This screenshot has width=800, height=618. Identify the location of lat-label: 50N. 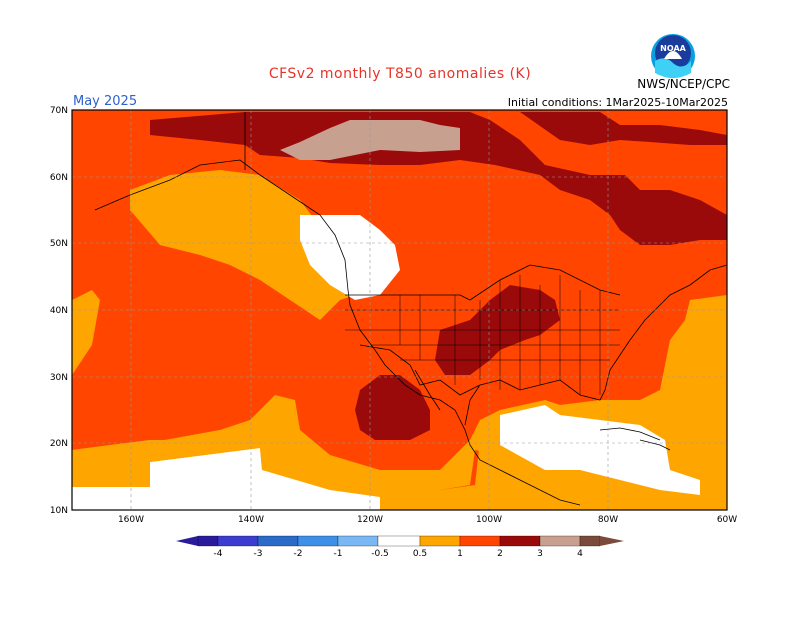
(59, 244).